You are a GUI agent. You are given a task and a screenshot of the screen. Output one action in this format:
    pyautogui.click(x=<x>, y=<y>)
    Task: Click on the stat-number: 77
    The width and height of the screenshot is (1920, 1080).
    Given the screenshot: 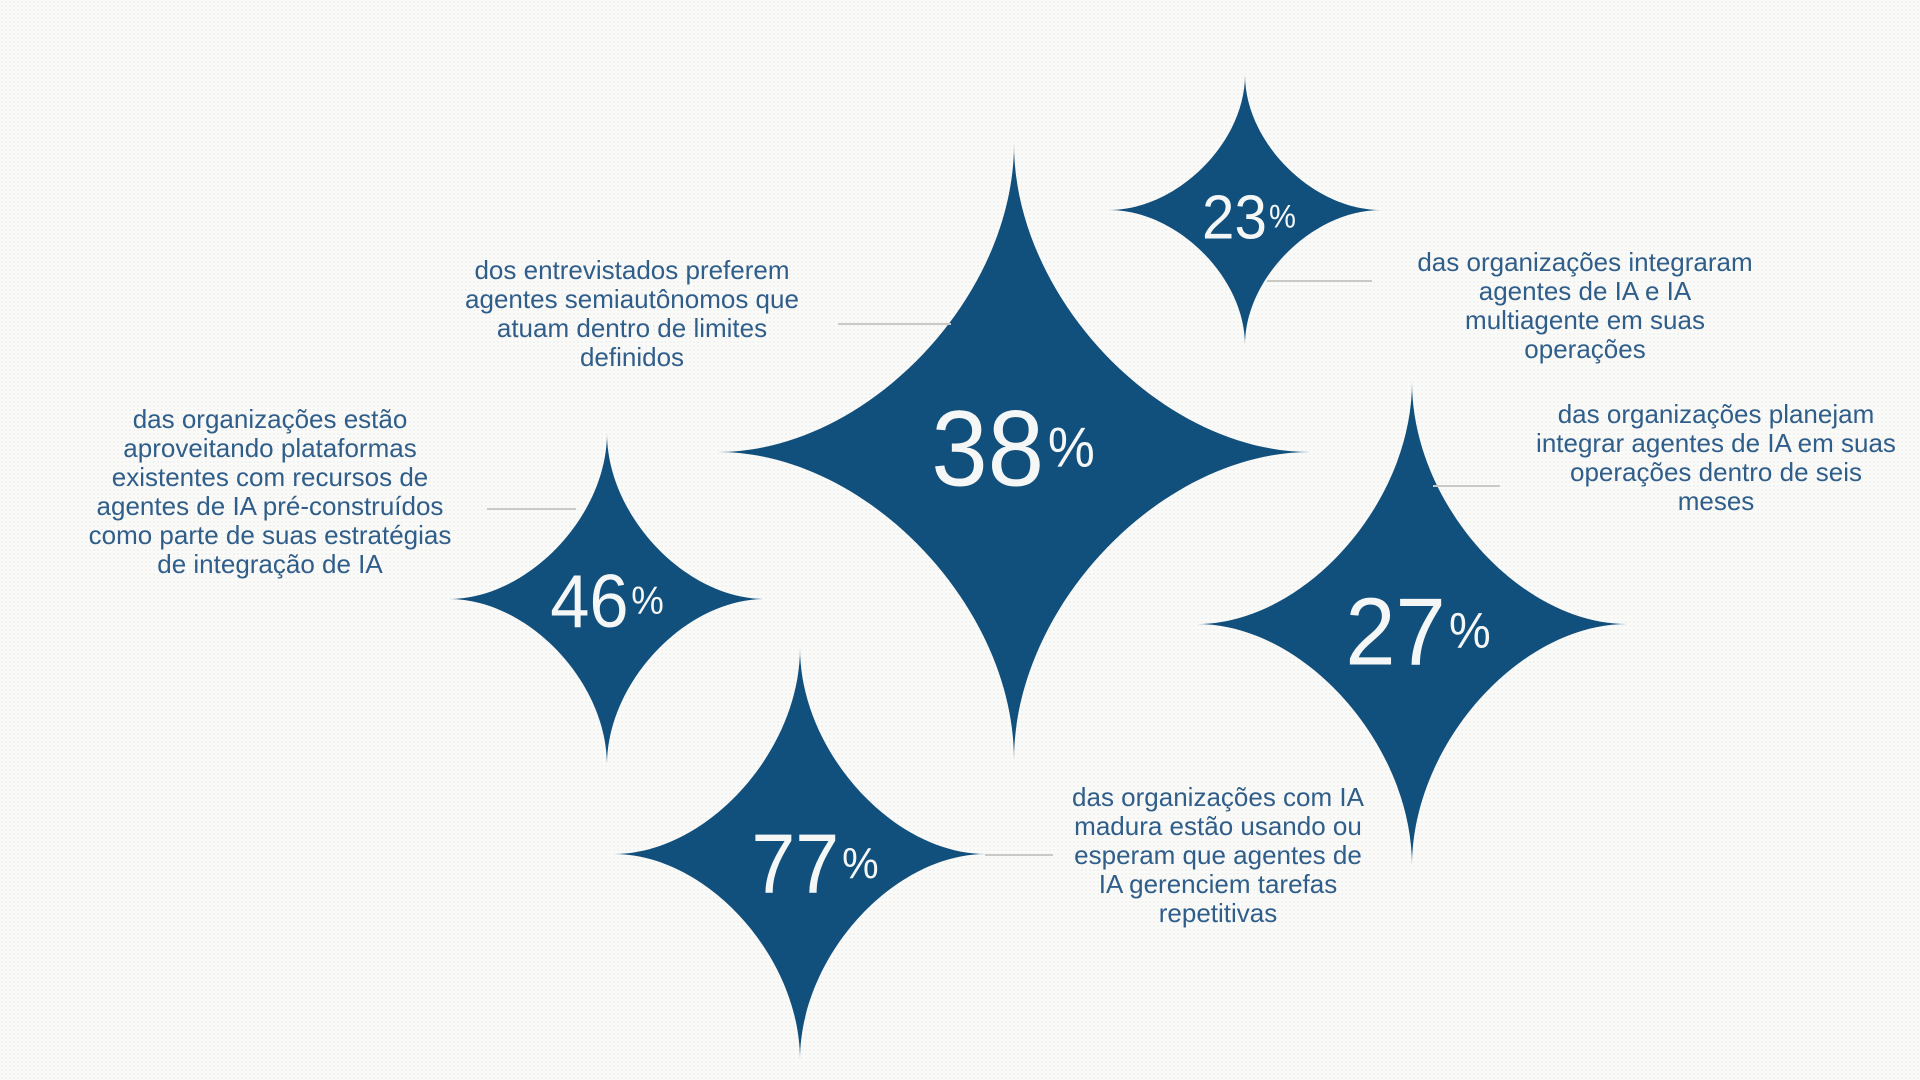 What is the action you would take?
    pyautogui.click(x=795, y=863)
    